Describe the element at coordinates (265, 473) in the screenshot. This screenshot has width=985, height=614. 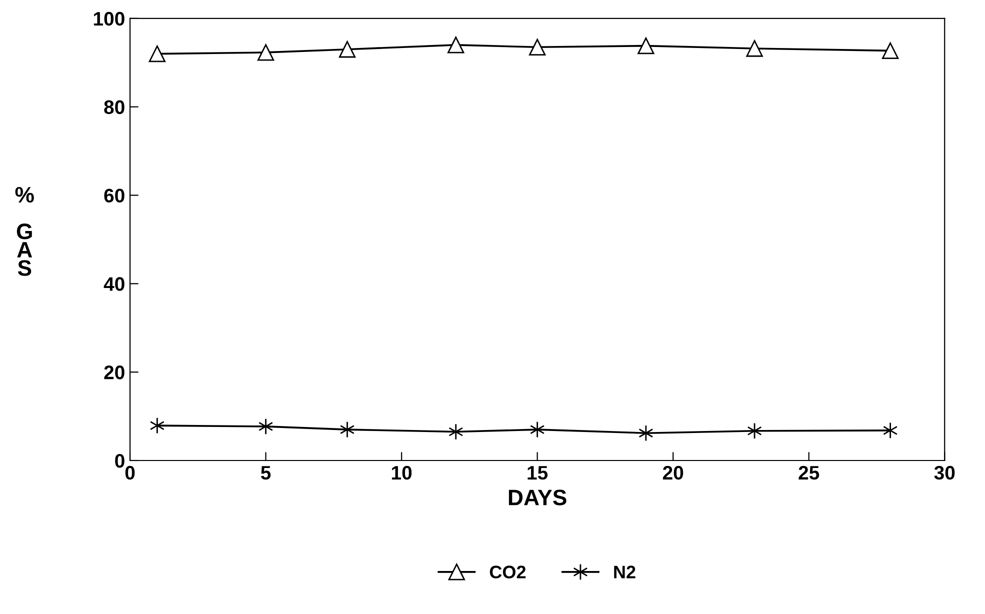
I see `x-tick-label: 5` at that location.